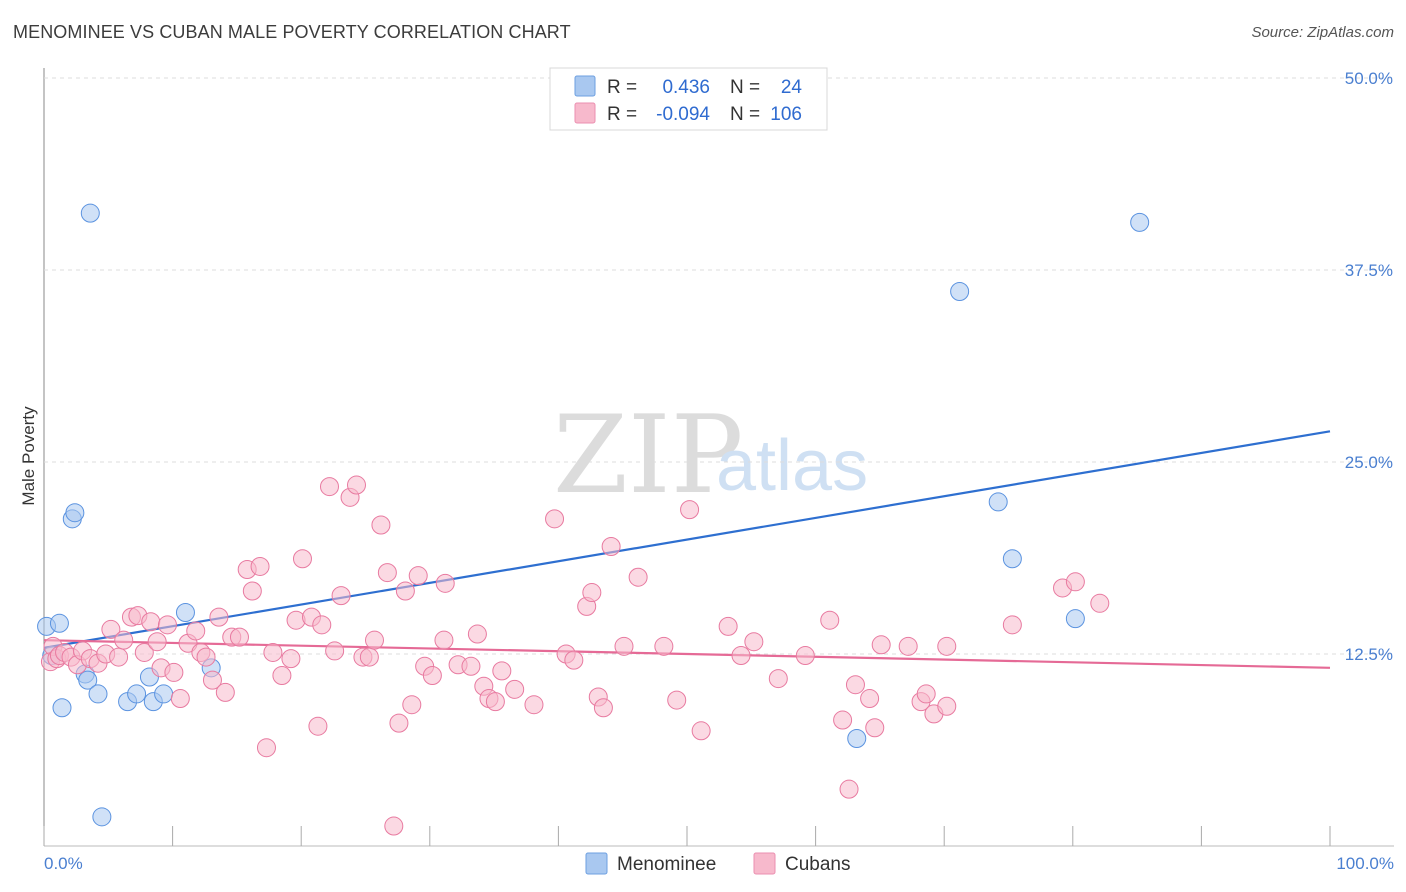 The height and width of the screenshot is (892, 1406). Describe the element at coordinates (28, 456) in the screenshot. I see `y-axis-title: Male Poverty` at that location.